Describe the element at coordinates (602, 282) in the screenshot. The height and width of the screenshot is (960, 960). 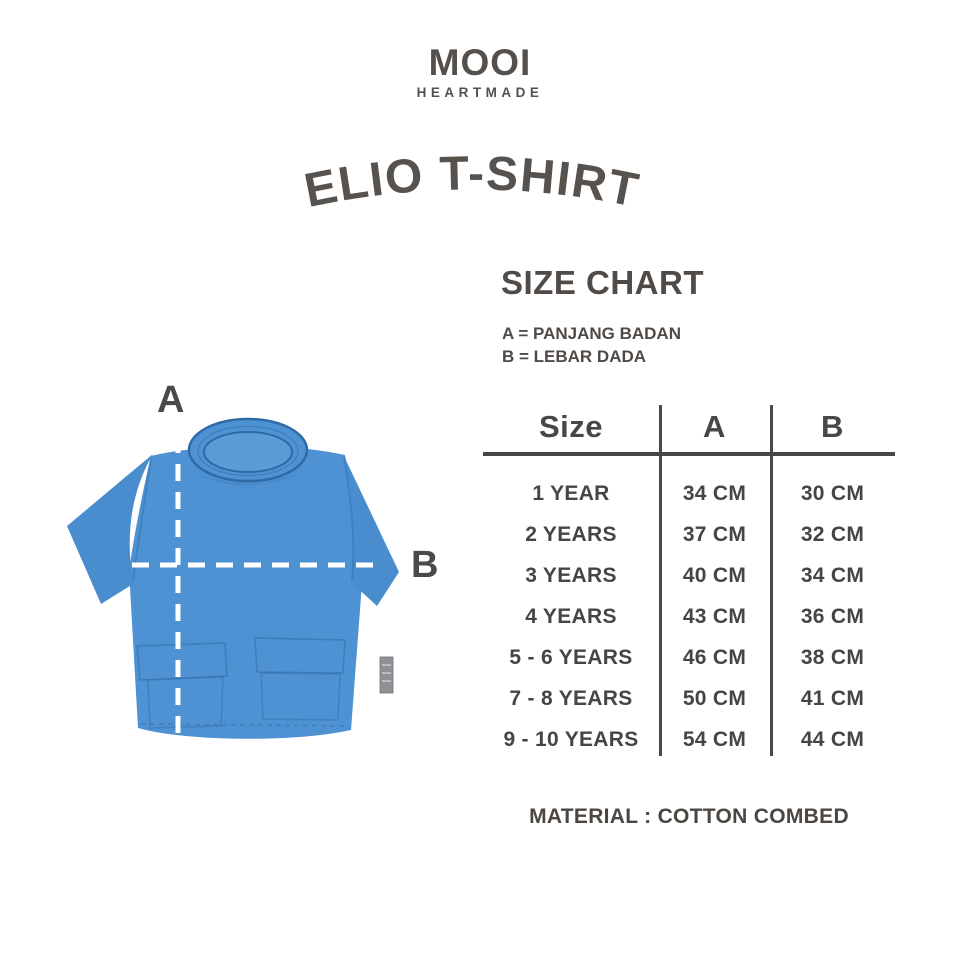
I see `size-chart-heading: SIZE CHART` at that location.